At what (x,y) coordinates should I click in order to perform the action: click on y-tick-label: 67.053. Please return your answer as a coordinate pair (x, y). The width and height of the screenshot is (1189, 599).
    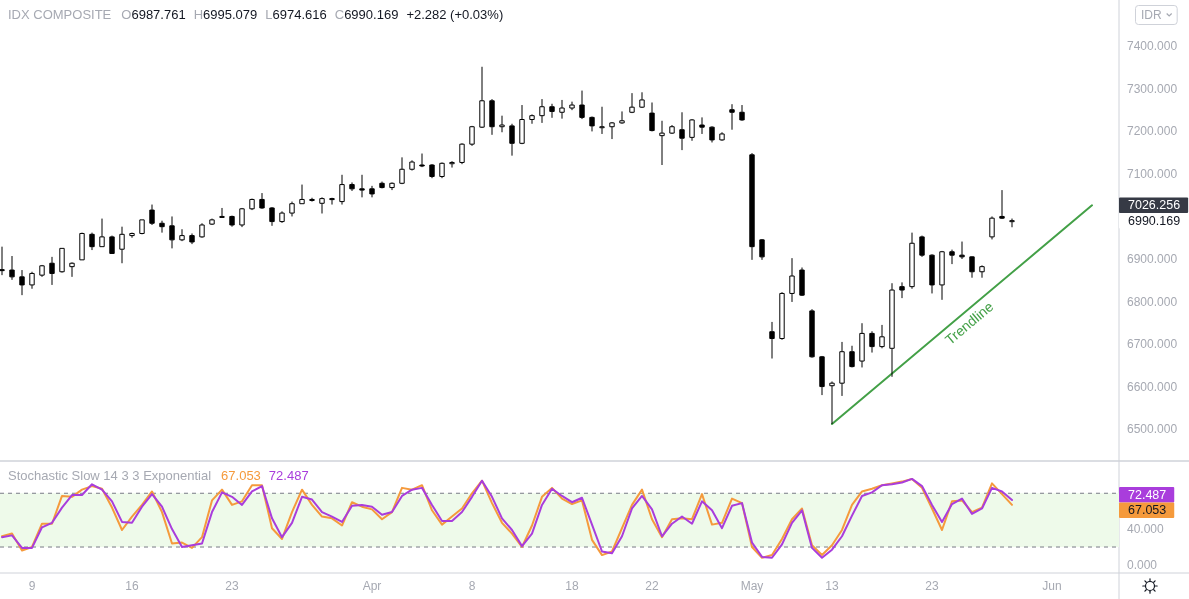
    Looking at the image, I should click on (1147, 510).